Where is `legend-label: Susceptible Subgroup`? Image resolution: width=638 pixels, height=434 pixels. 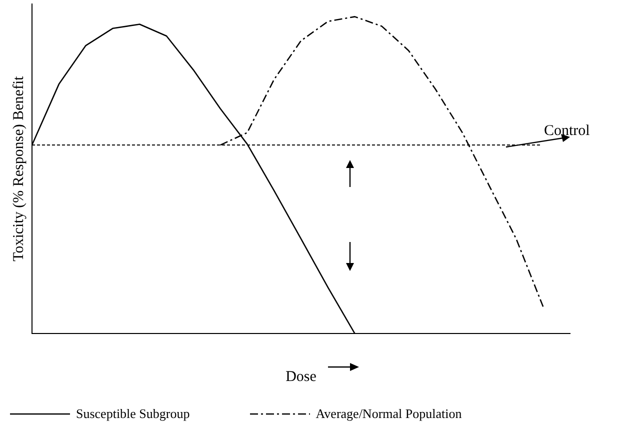
legend-label: Susceptible Subgroup is located at coordinates (133, 414).